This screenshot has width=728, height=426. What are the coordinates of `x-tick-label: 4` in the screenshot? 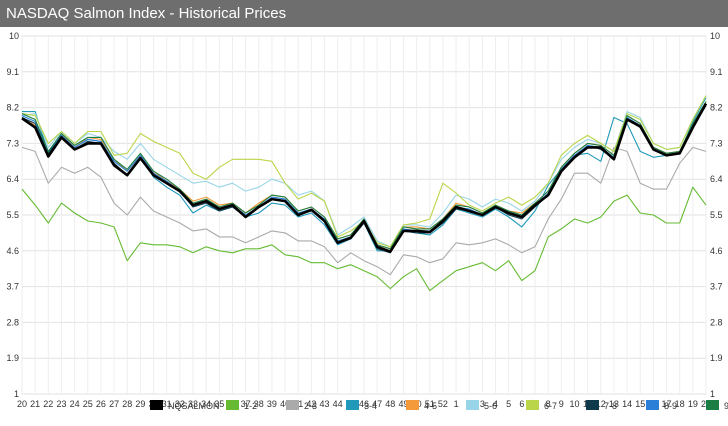 It's located at (495, 404).